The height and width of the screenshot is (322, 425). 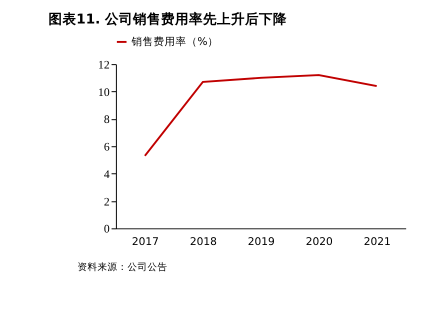 I want to click on y-tick-label: 2, so click(x=107, y=201).